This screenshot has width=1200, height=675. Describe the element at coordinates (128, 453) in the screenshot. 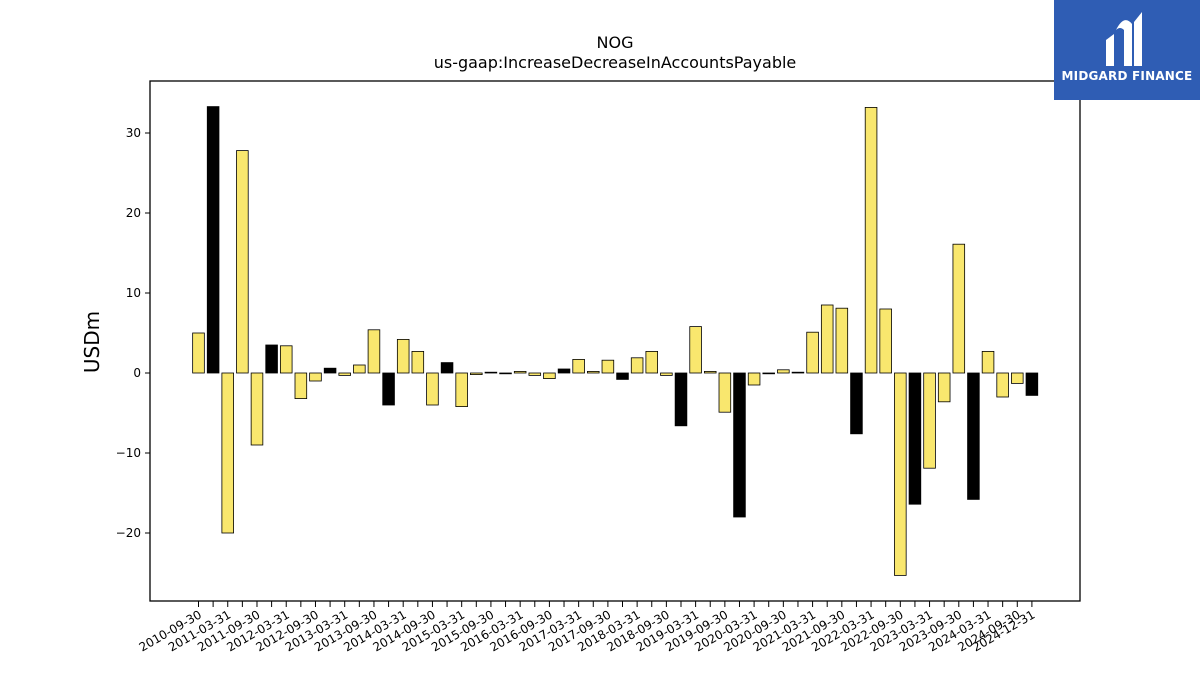

I see `y-tick-label: −10` at that location.